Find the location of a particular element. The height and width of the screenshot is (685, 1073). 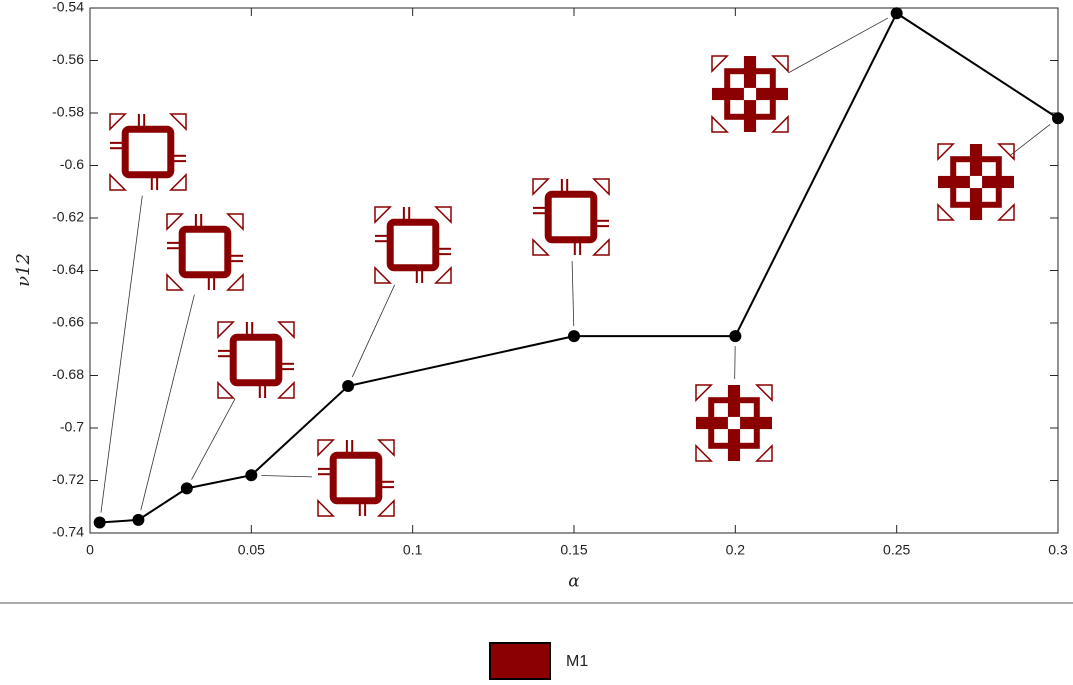

y-tick-label: -0.6 is located at coordinates (72, 164).